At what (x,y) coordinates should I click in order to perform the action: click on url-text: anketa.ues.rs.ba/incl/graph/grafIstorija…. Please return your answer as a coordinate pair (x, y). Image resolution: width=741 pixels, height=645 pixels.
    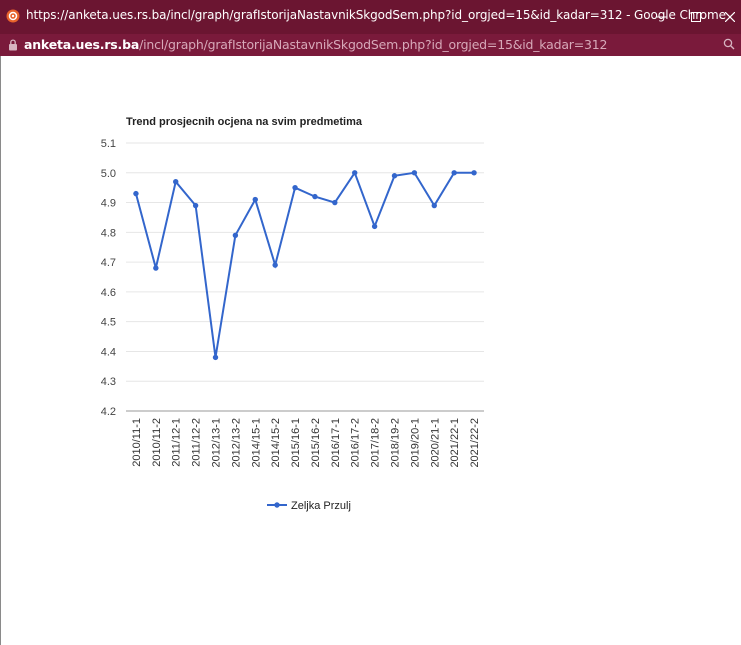
    Looking at the image, I should click on (315, 44).